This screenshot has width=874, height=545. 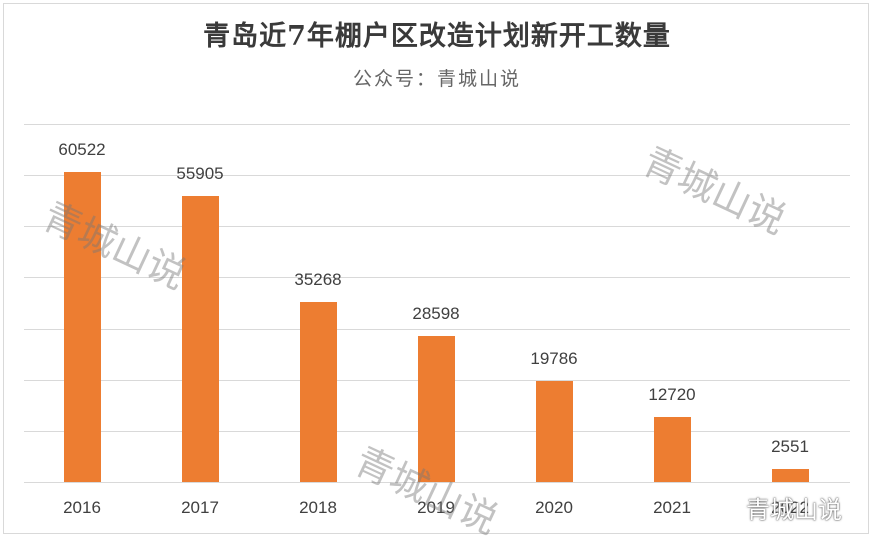 I want to click on x-tick-label: 2021, so click(x=672, y=507).